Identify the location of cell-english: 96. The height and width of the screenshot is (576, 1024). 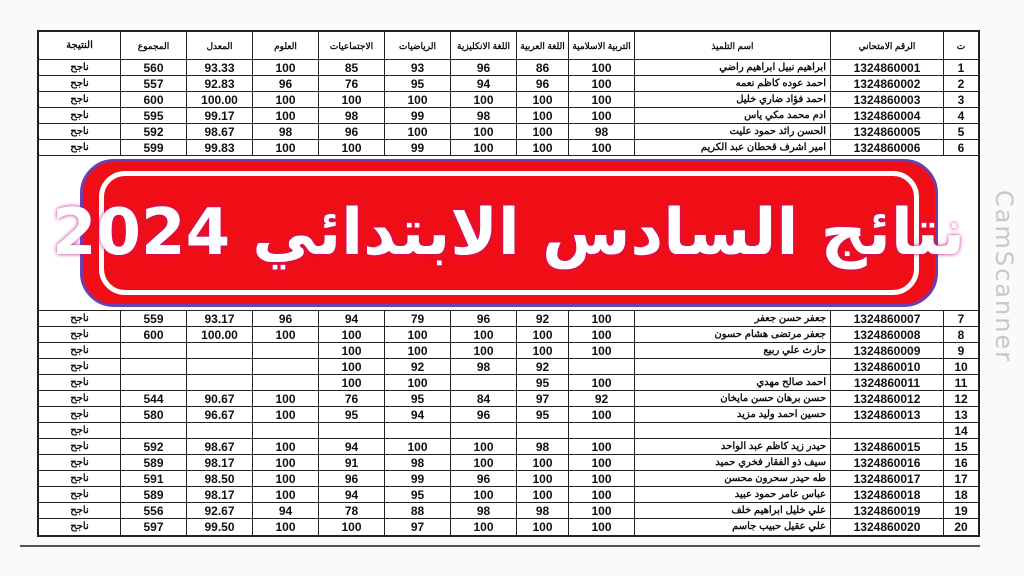
(483, 68).